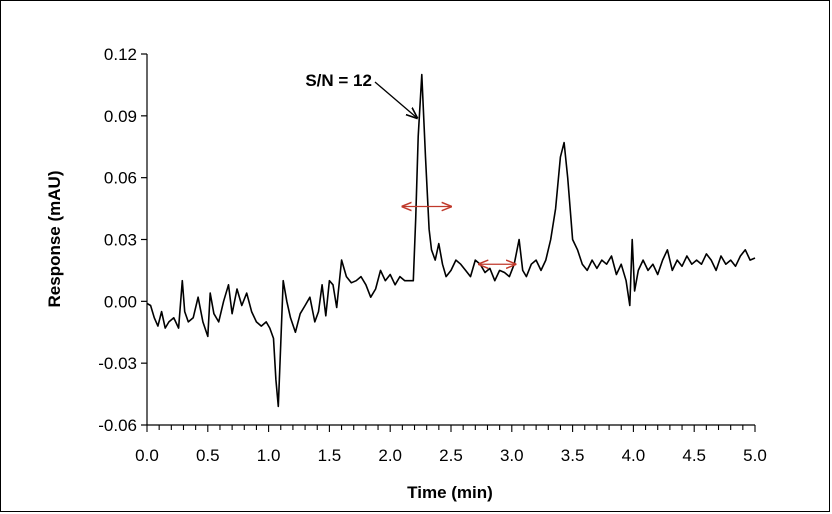  Describe the element at coordinates (269, 455) in the screenshot. I see `x-tick-label: 1.0` at that location.